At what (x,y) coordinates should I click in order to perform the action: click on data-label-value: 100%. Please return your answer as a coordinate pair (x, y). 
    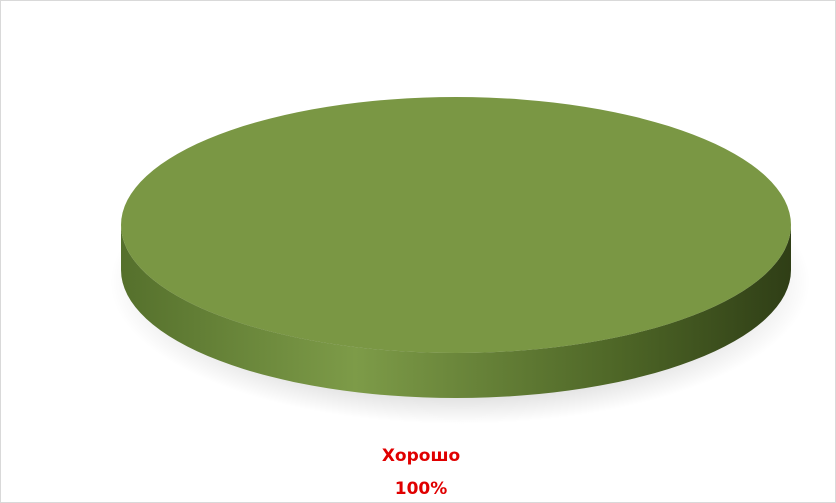
    Looking at the image, I should click on (421, 489).